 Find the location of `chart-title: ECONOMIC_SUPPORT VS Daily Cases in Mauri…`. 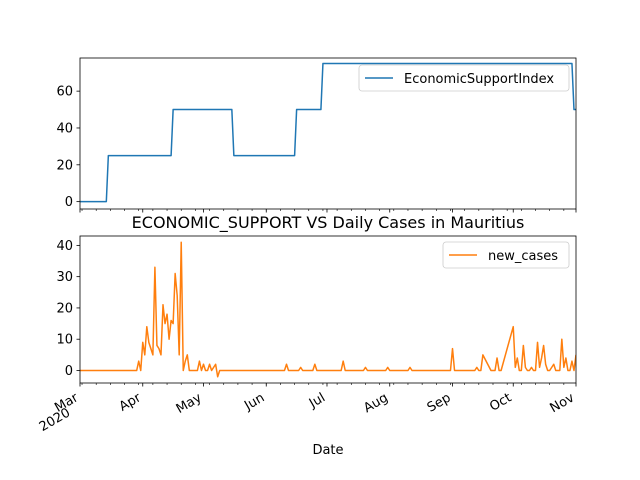

chart-title: ECONOMIC_SUPPORT VS Daily Cases in Mauri… is located at coordinates (328, 223).